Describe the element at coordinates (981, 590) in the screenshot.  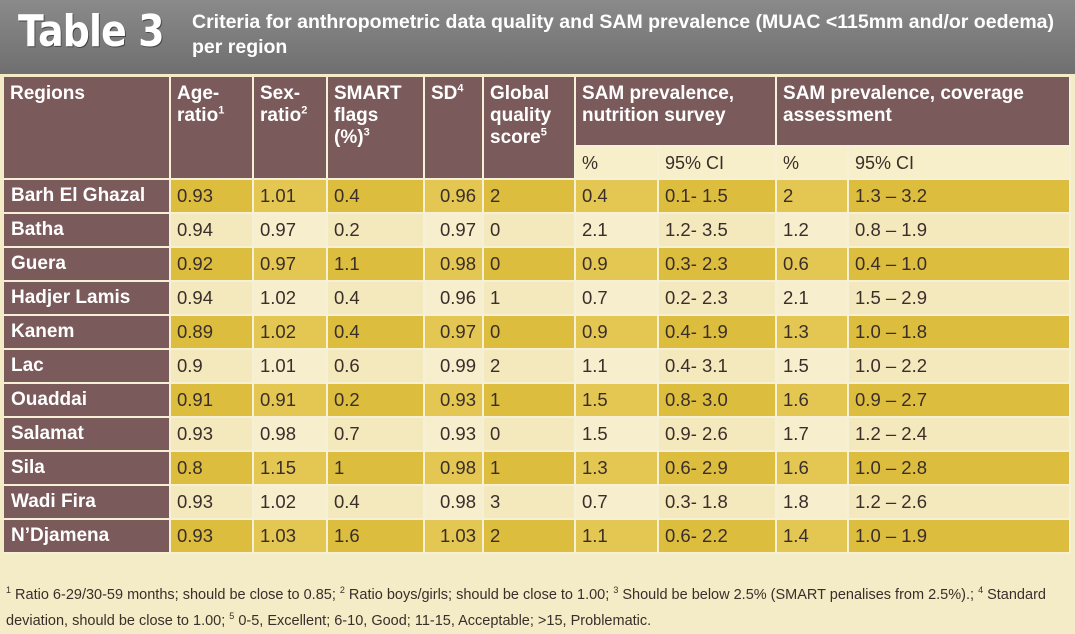
I see `footnote-marker: 4` at that location.